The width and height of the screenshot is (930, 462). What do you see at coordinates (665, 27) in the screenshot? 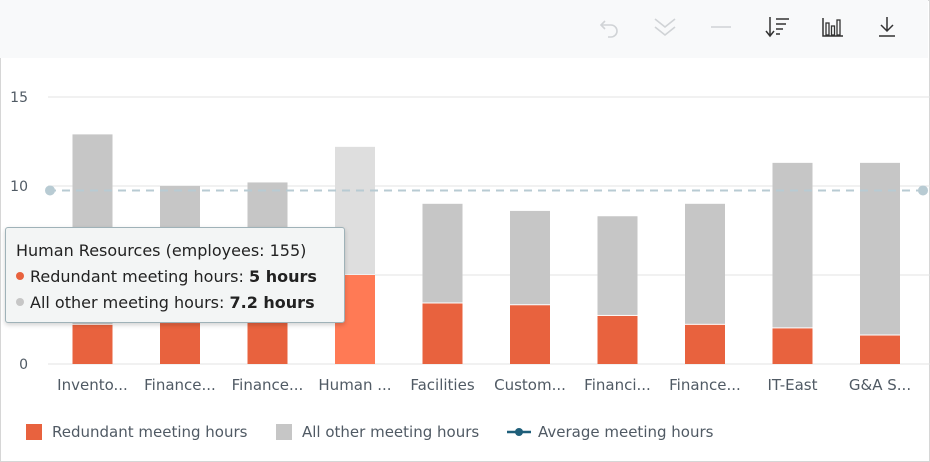
I see `expand-all-icon` at bounding box center [665, 27].